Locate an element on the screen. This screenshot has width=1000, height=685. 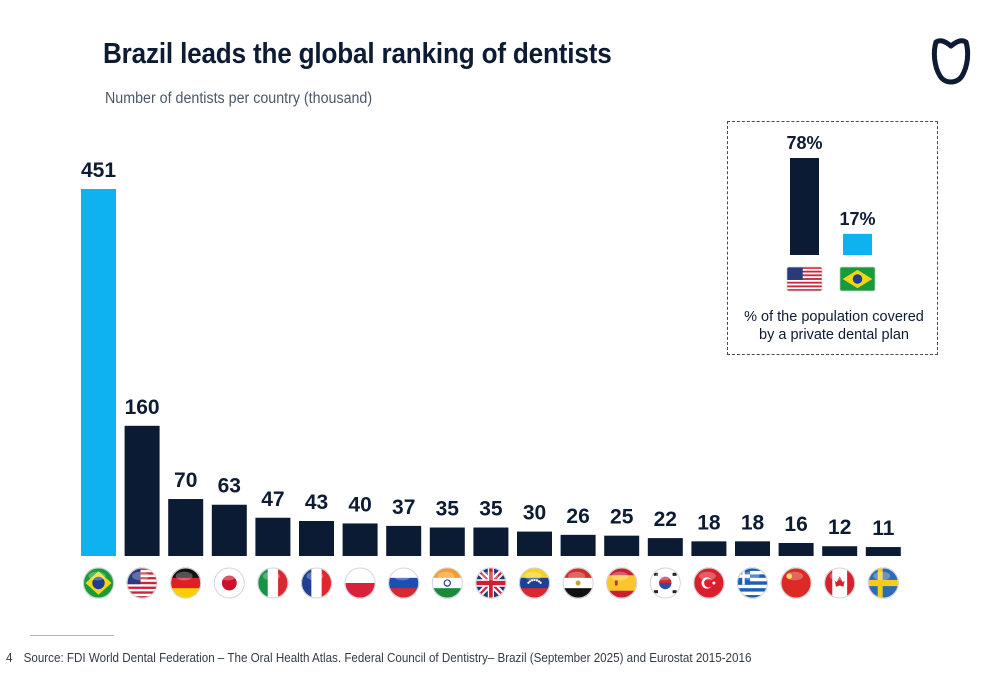
tooth-icon is located at coordinates (951, 61).